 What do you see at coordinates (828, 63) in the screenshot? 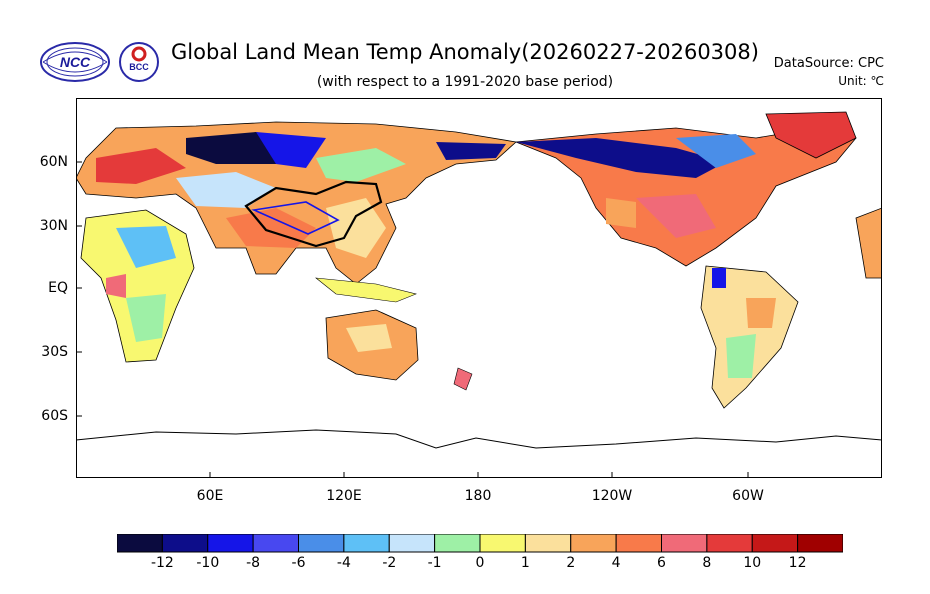
I see `data-source-label: DataSource: CPC` at bounding box center [828, 63].